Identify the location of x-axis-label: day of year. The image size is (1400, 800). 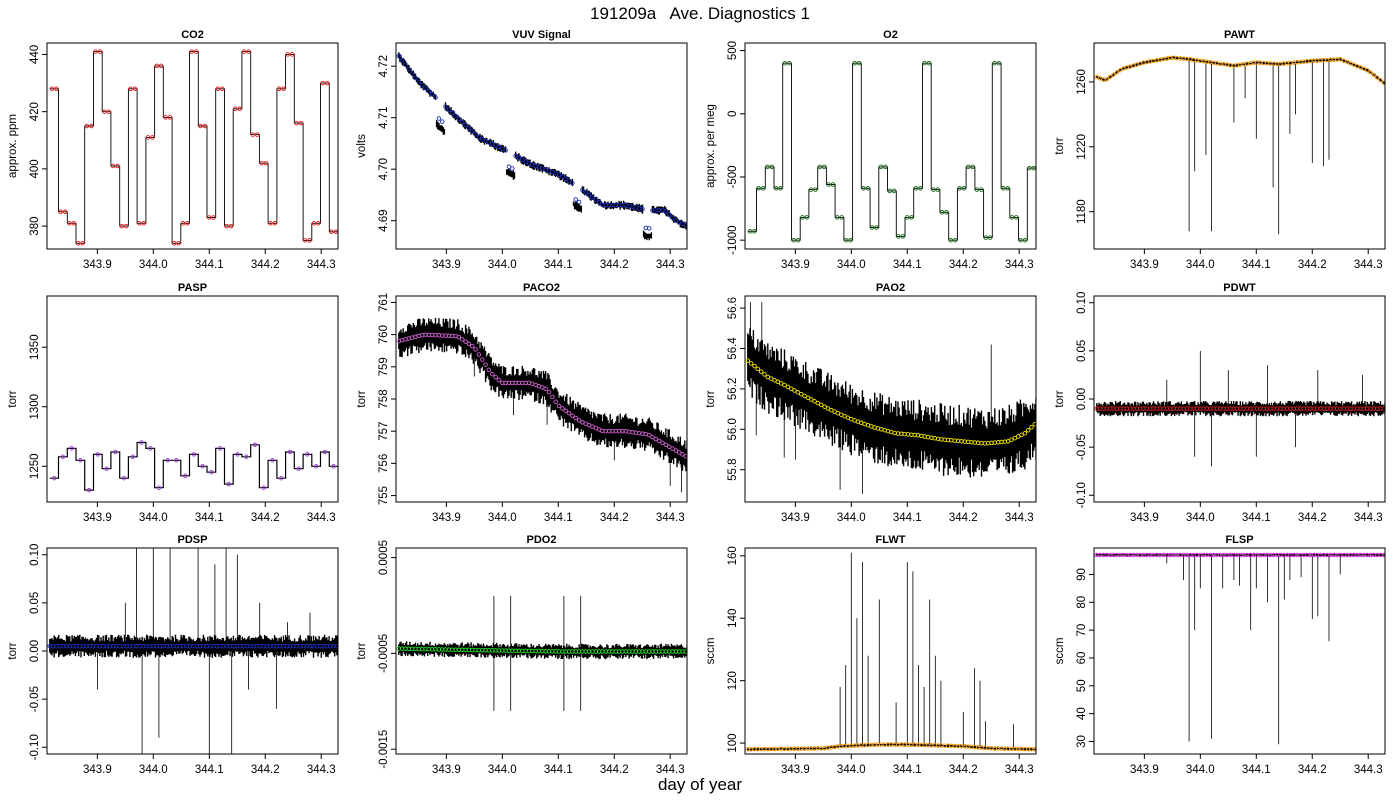
(700, 784).